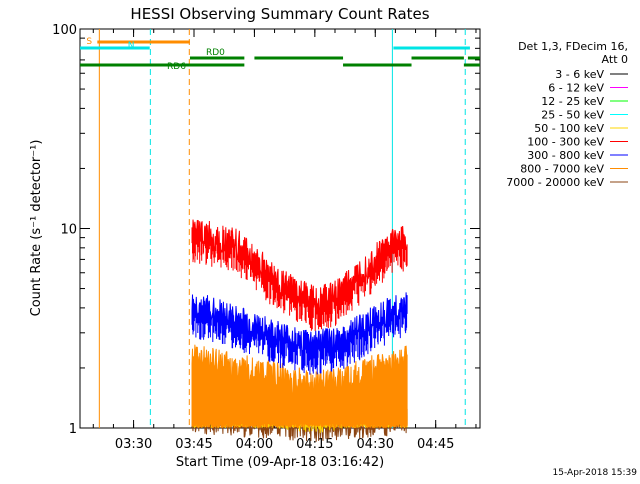  Describe the element at coordinates (68, 230) in the screenshot. I see `y-tick-label: 10` at that location.